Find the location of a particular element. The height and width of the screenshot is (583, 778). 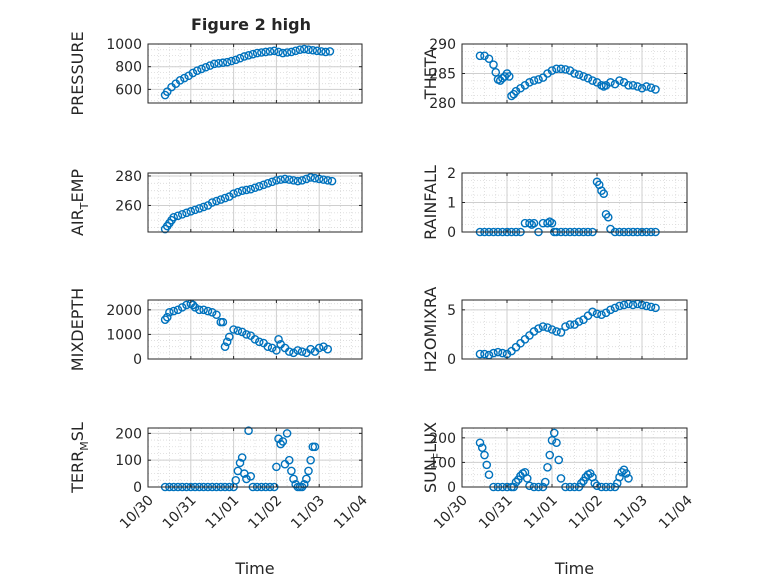

y-axis-label: SUNFLUX is located at coordinates (432, 457).